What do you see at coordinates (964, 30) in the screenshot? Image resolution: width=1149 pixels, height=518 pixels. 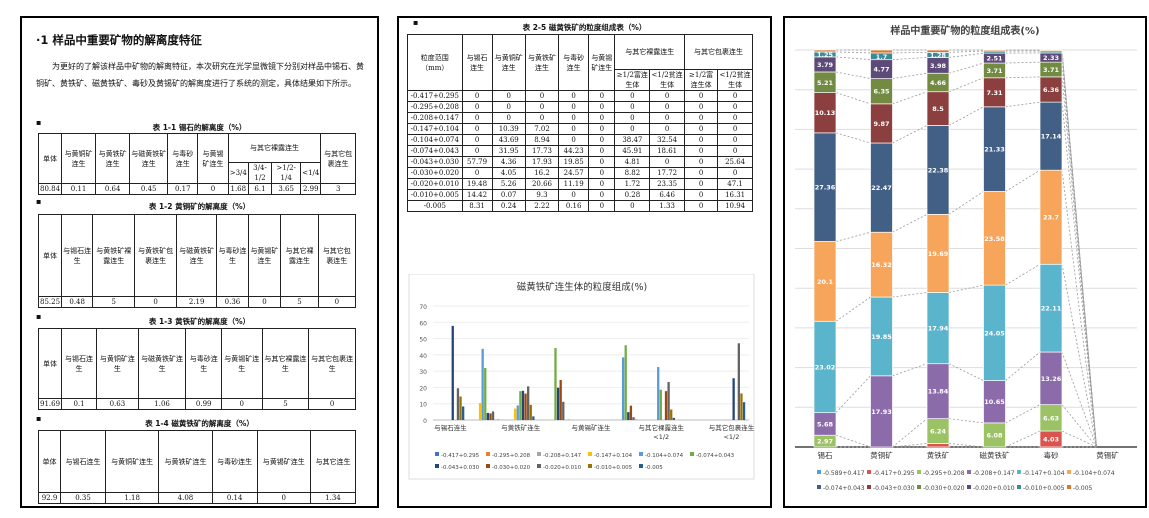 I see `chart-title: 样品中重要矿物的粒度组成表(%)` at bounding box center [964, 30].